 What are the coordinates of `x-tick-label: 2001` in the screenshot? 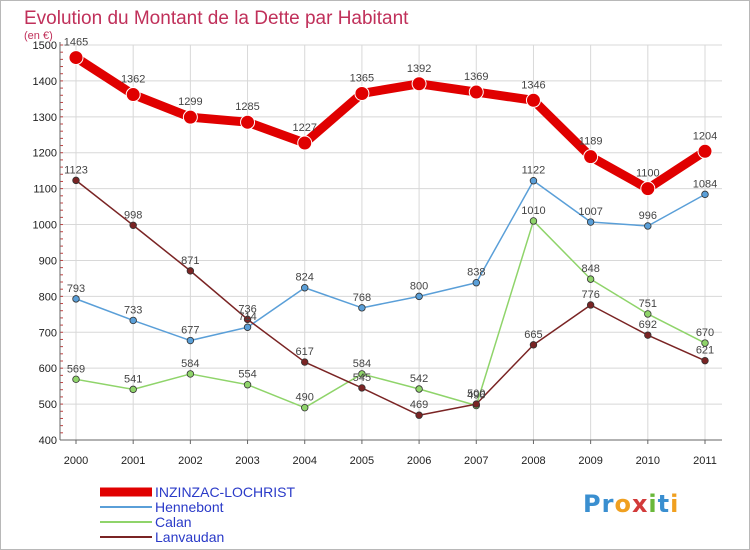 It's located at (133, 461).